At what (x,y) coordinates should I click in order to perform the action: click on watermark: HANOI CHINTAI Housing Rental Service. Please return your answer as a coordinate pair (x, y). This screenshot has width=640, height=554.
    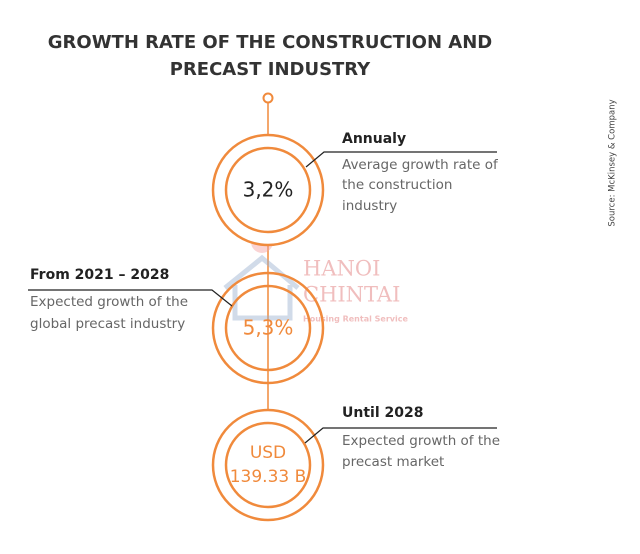
    Looking at the image, I should click on (315, 277).